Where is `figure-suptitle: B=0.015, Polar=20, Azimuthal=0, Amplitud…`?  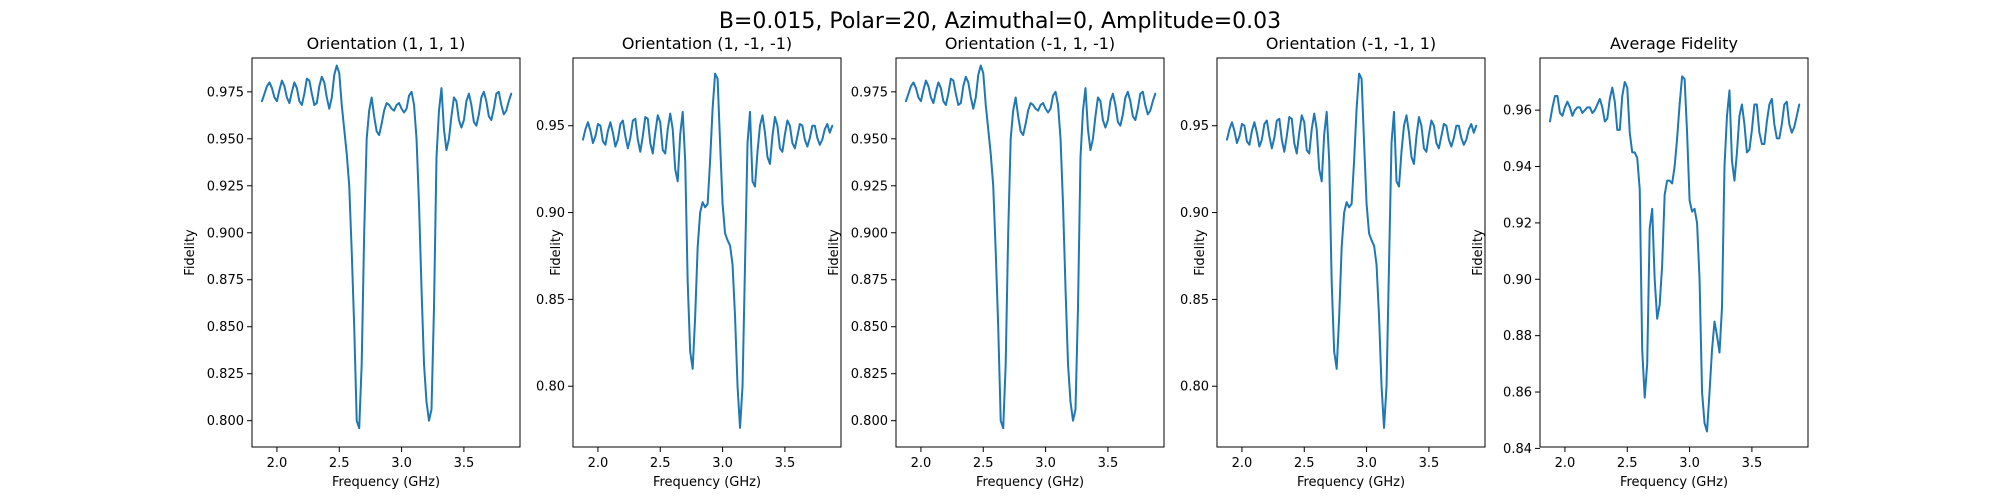
figure-suptitle: B=0.015, Polar=20, Azimuthal=0, Amplitud… is located at coordinates (1000, 21).